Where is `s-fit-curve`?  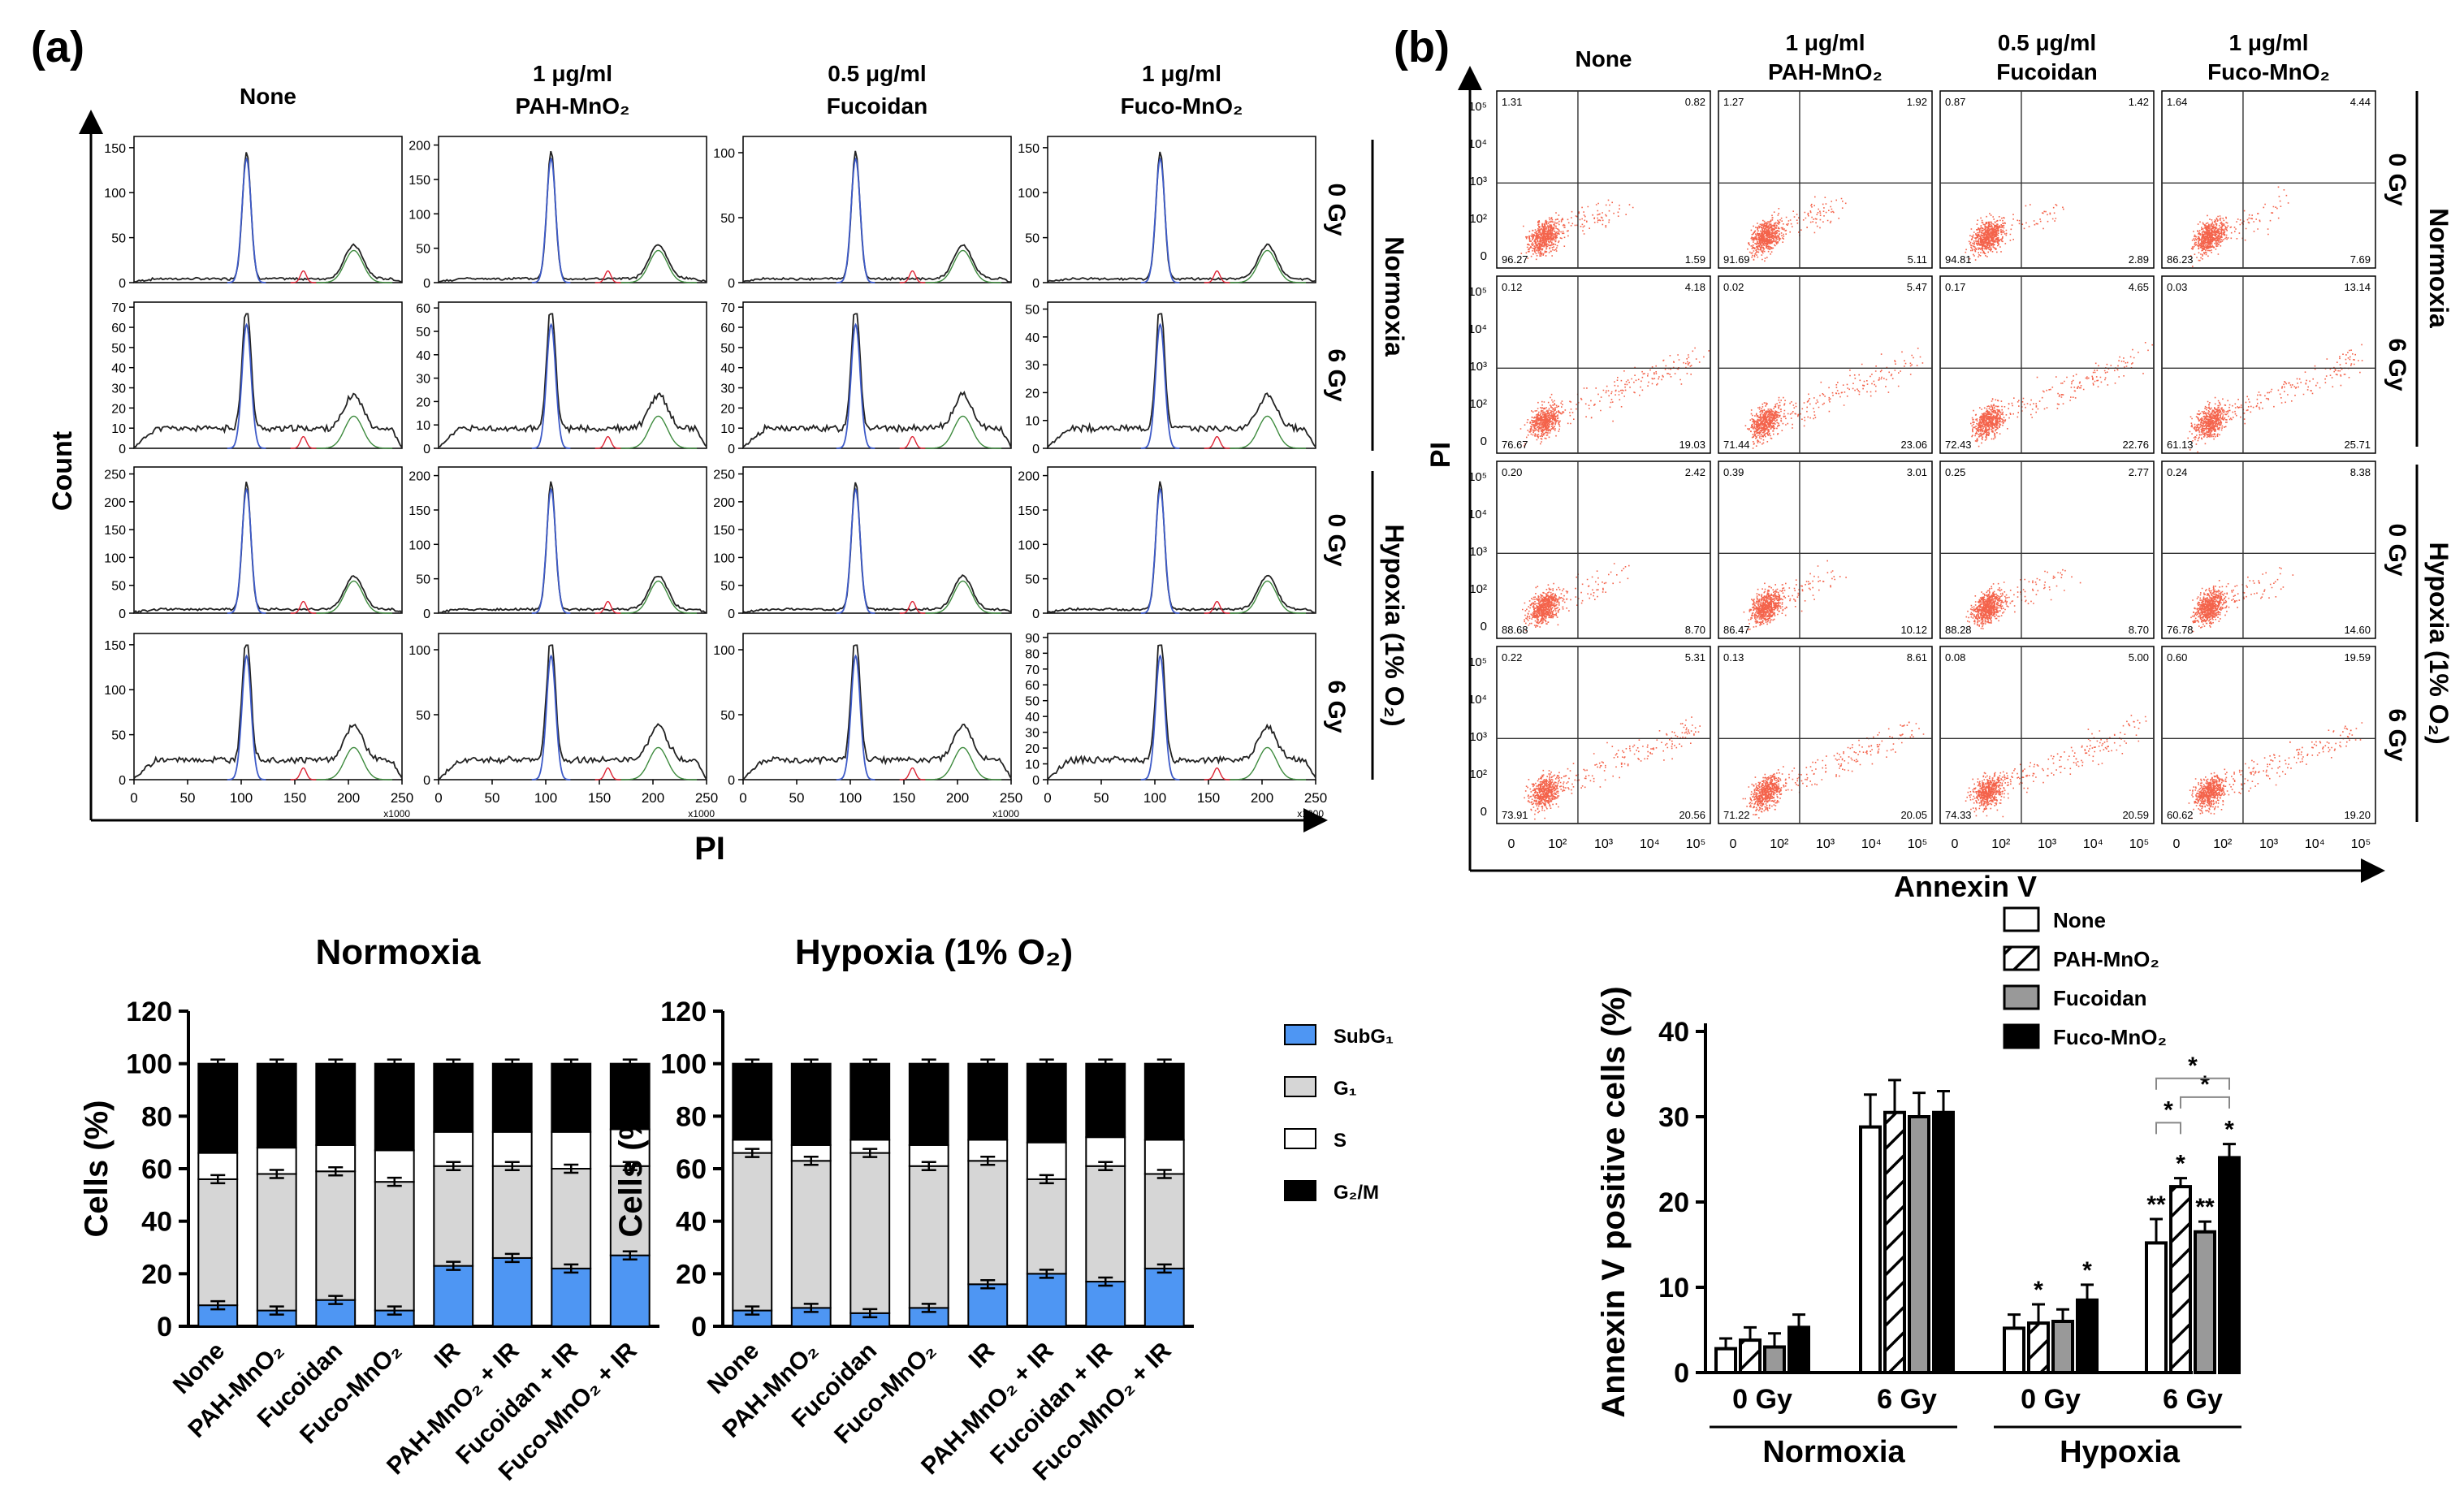
s-fit-curve is located at coordinates (1217, 773).